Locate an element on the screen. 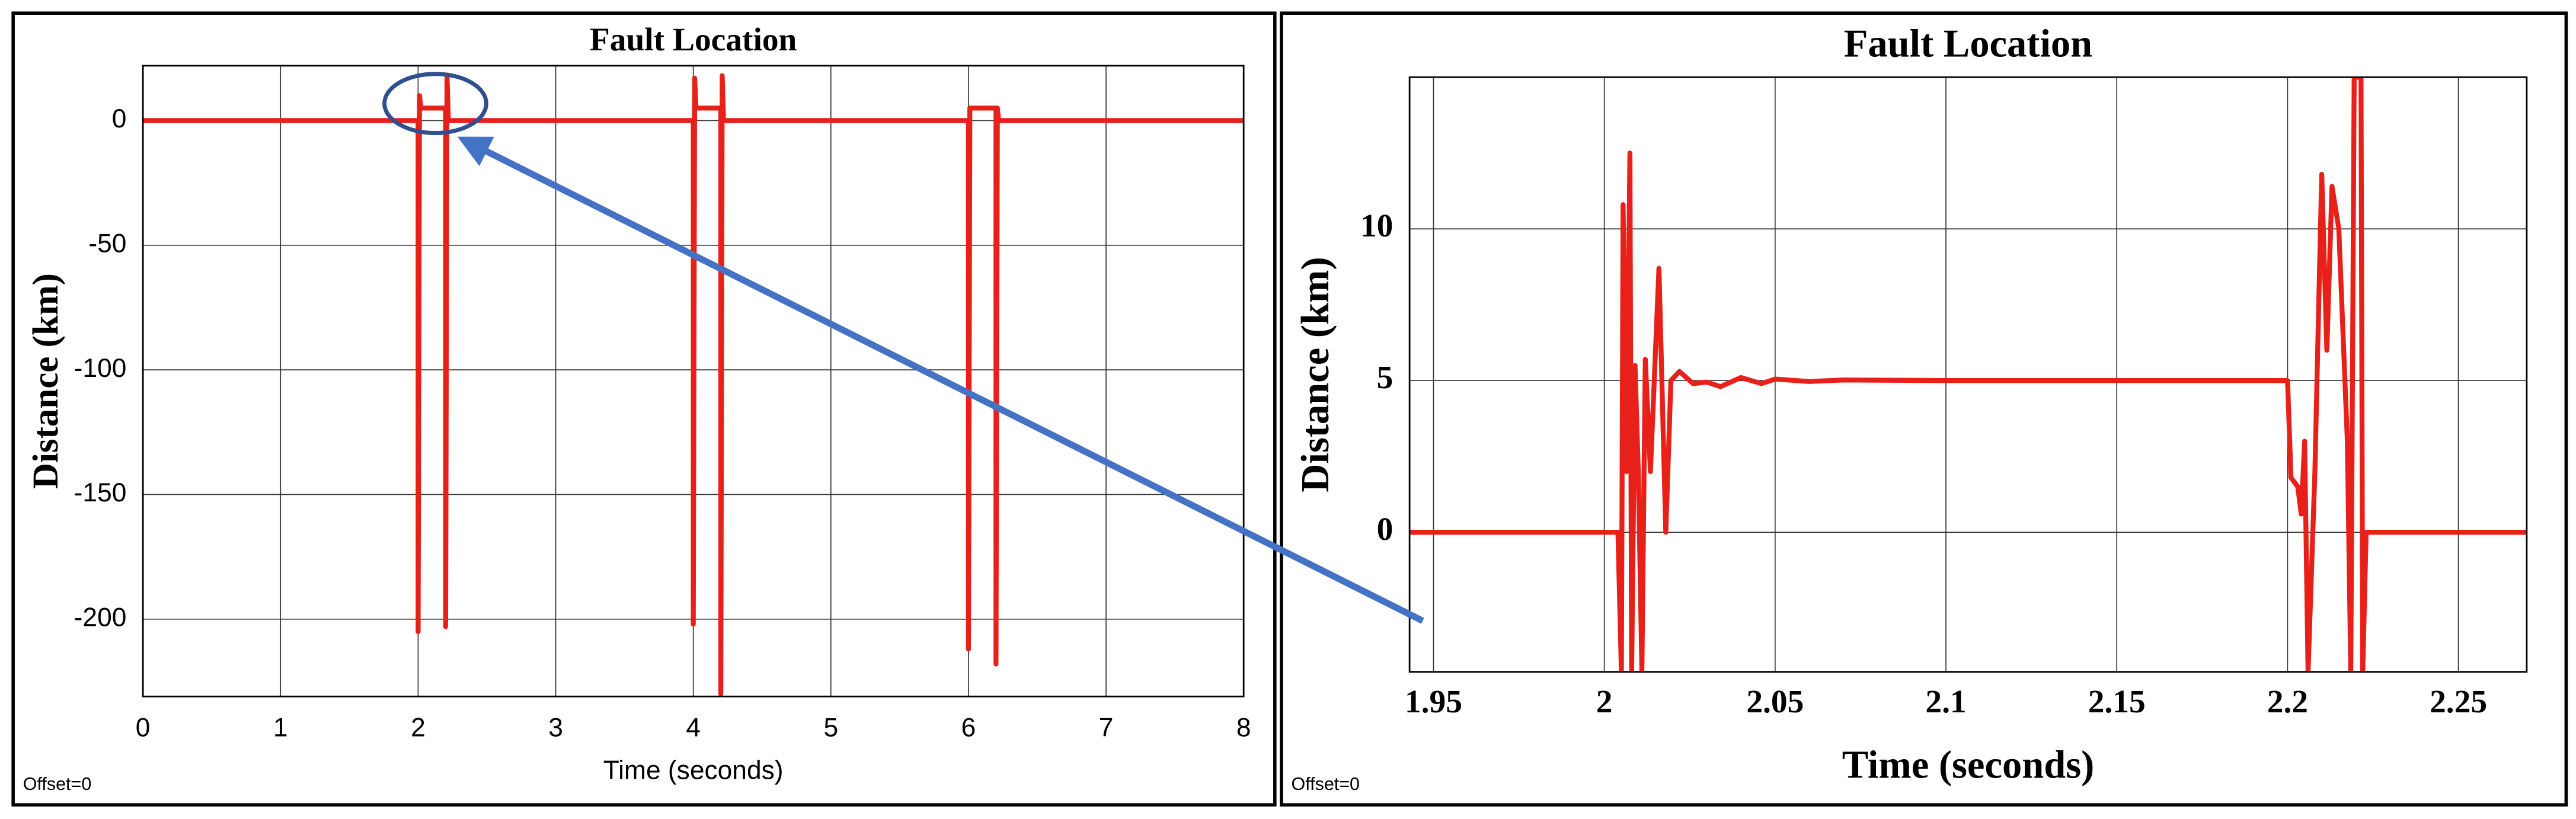  y-tick-label: 5 is located at coordinates (1385, 377).